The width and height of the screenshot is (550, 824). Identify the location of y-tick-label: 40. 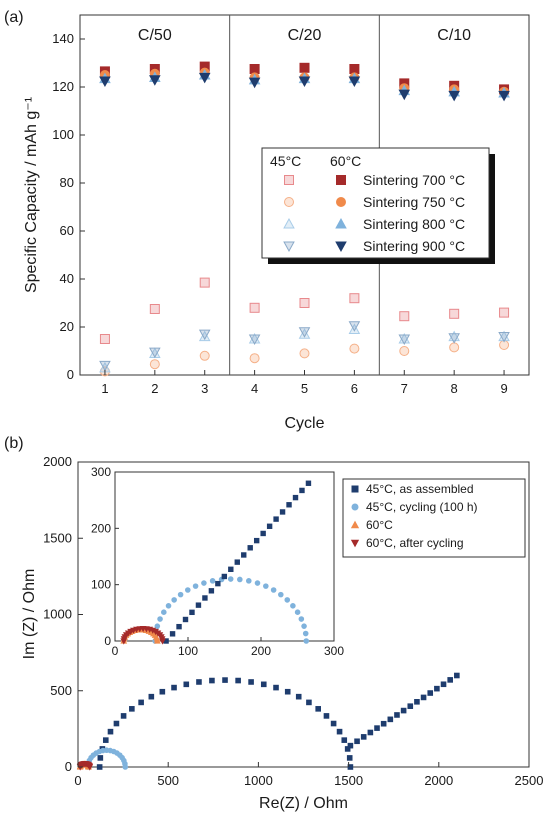
(67, 278).